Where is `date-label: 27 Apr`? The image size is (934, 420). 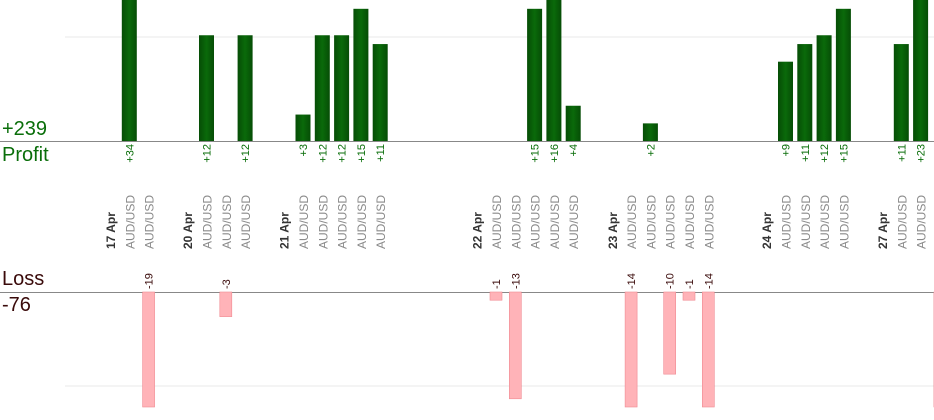
date-label: 27 Apr is located at coordinates (883, 230).